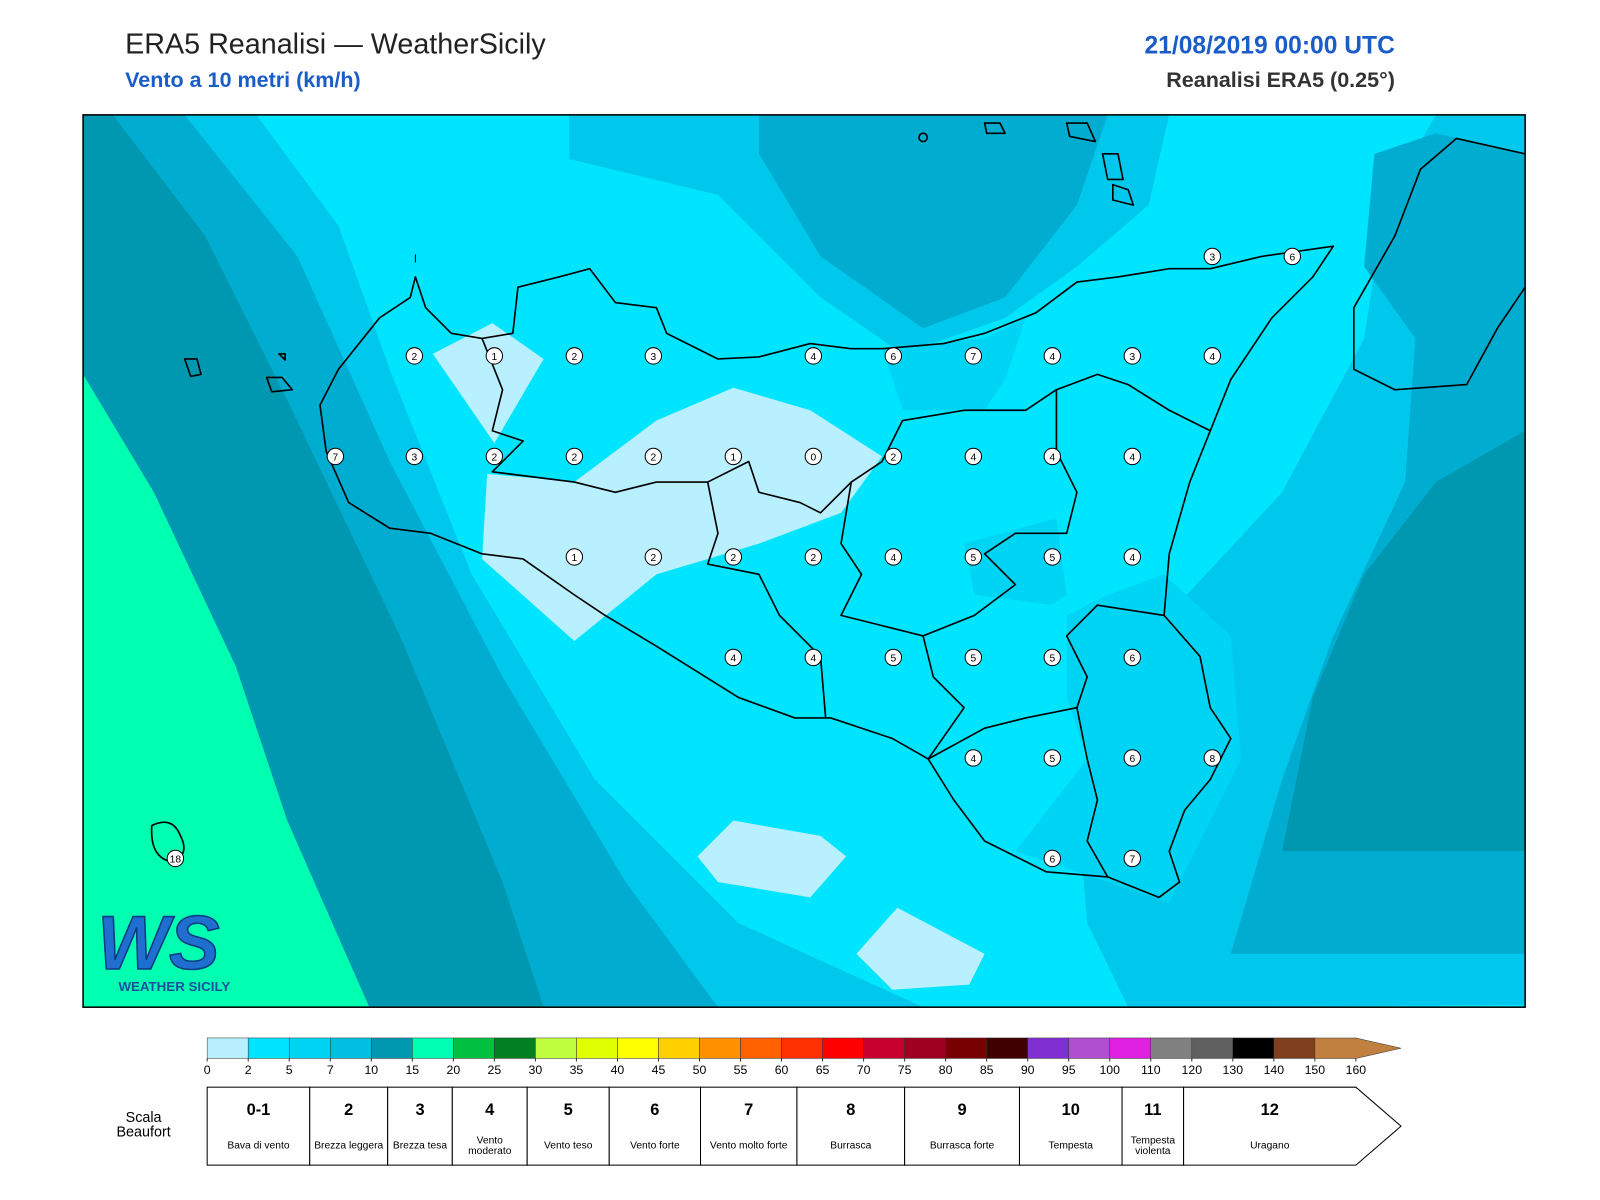 The width and height of the screenshot is (1600, 1200). I want to click on colorbar-tick-label: 50, so click(700, 1070).